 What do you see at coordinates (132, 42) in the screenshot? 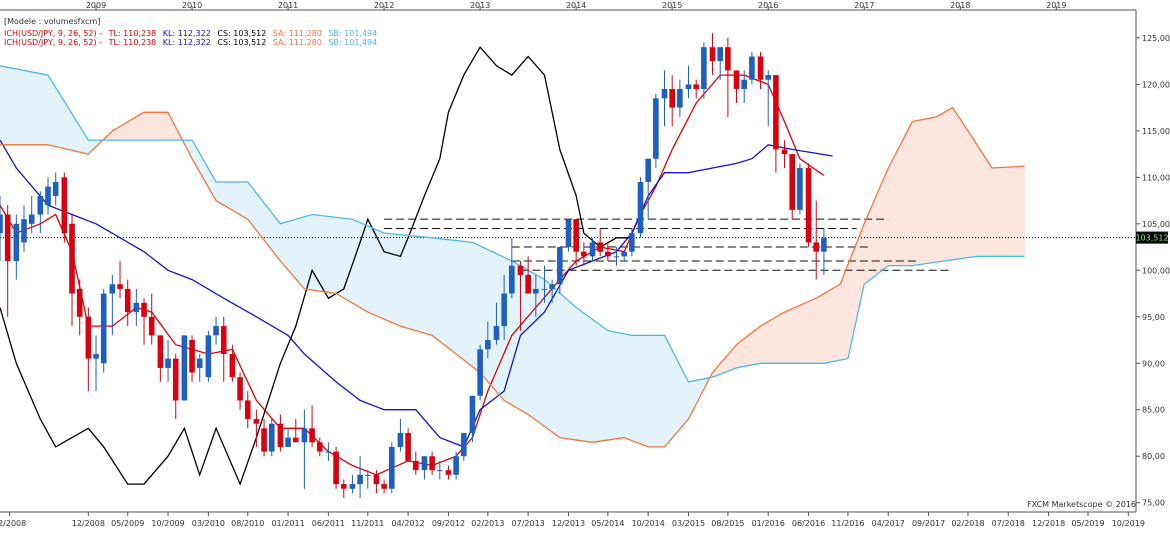
I see `legend-2-tl: TL: 110,238` at bounding box center [132, 42].